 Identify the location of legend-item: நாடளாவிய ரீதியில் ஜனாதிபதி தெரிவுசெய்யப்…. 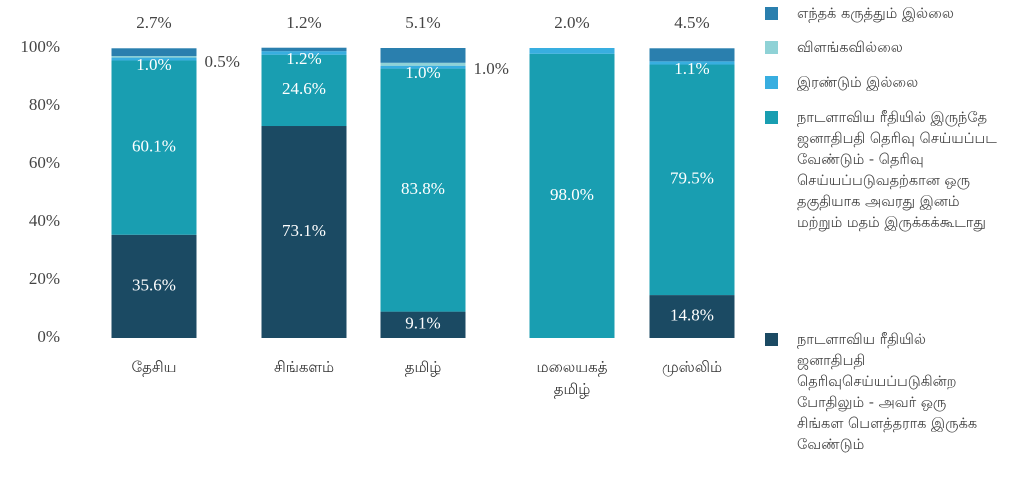
(895, 393).